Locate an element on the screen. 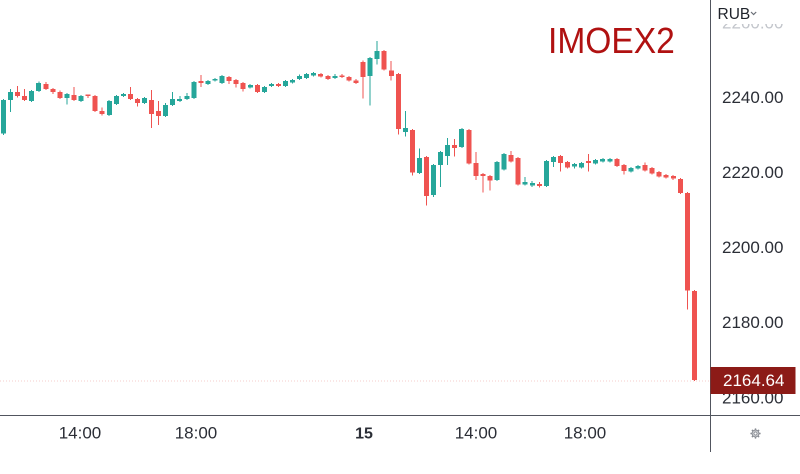  svg-text: RUB is located at coordinates (734, 14).